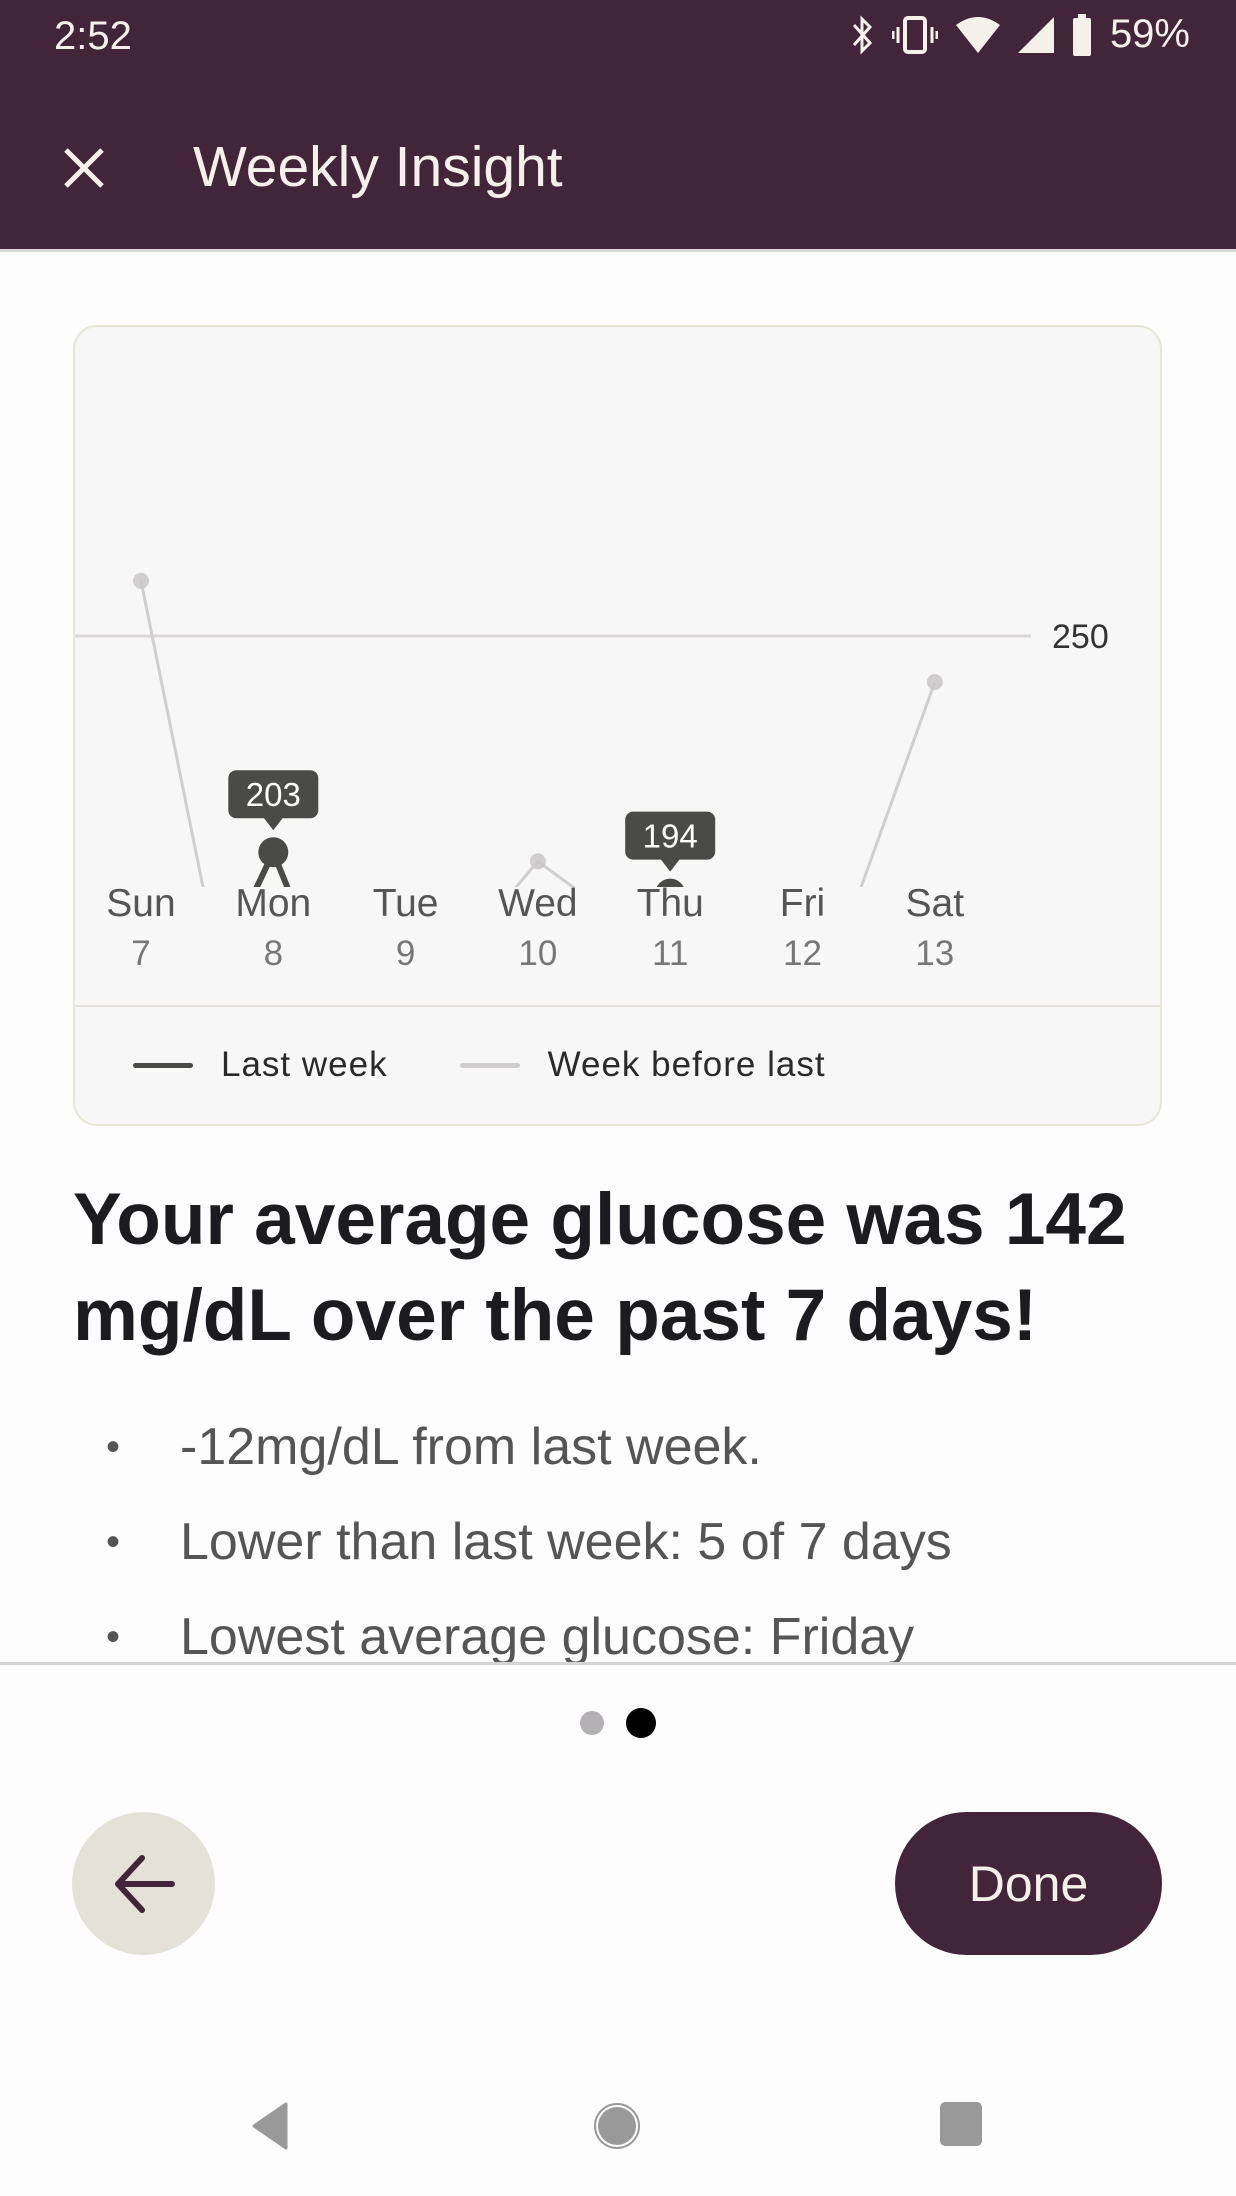  I want to click on x-axis-labels: Sun 7 Mon 8 Tue 9 Wed 10 Thu 11 Fri 12 Sat 13, so click(617, 942).